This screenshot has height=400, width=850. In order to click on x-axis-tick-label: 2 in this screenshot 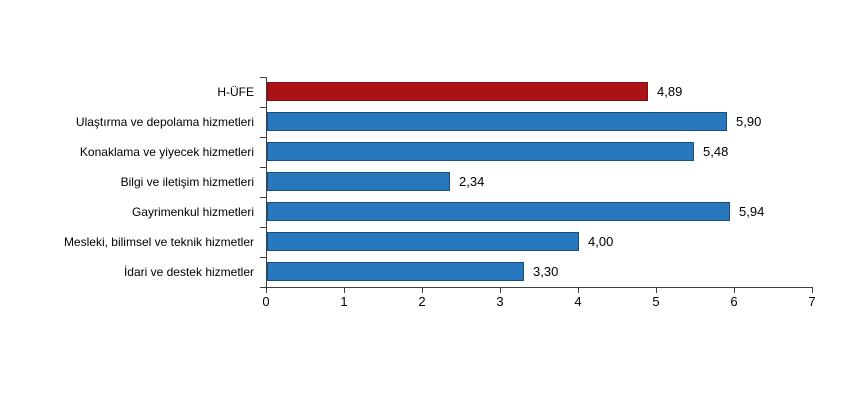, I will do `click(422, 301)`.